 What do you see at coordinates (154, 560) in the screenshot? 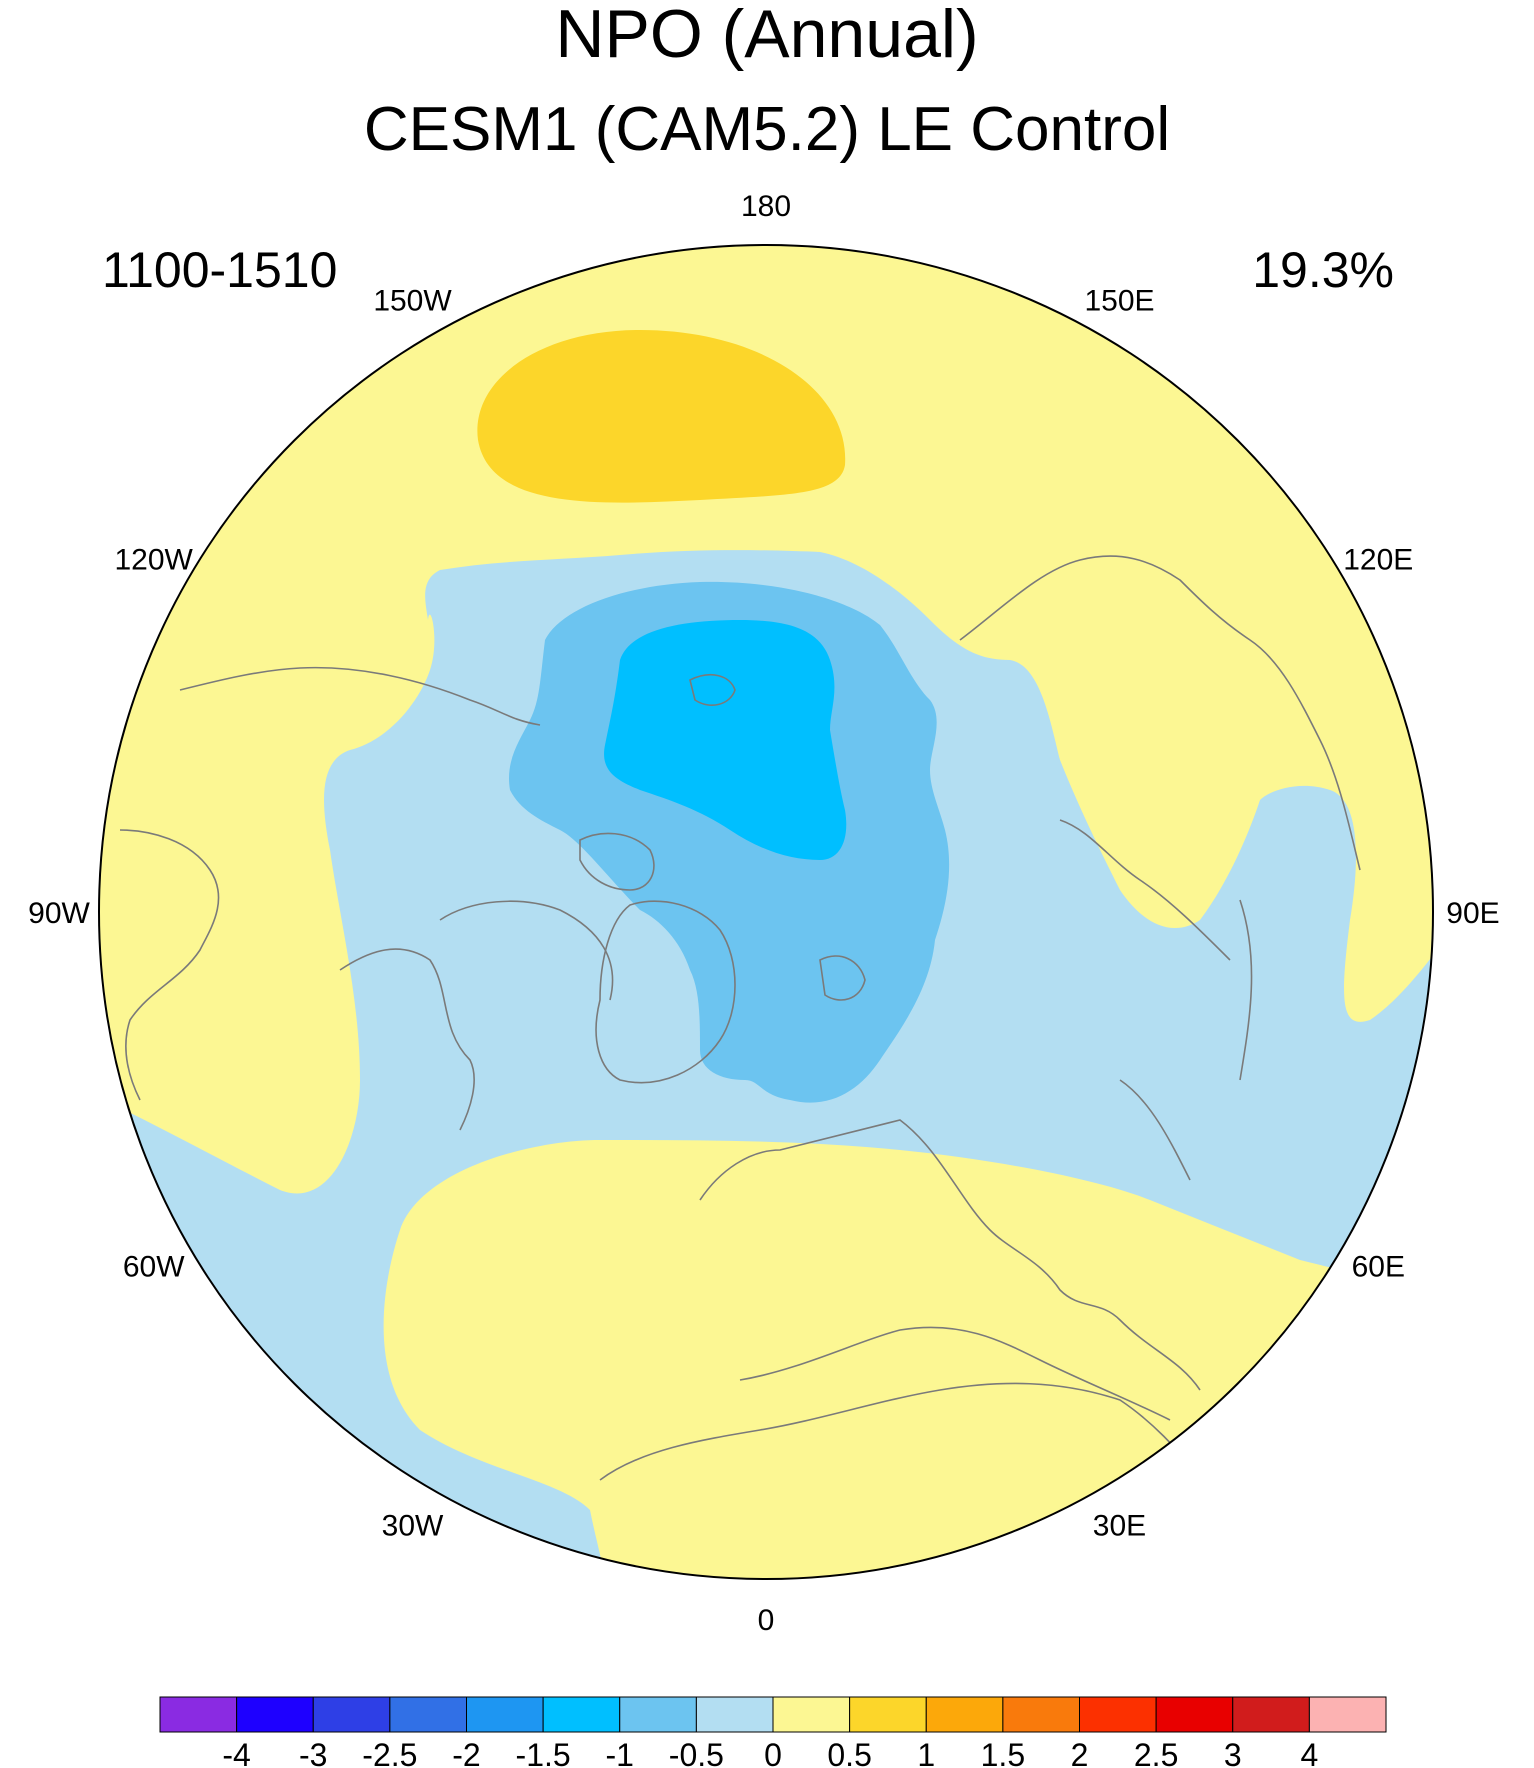
I see `longitude-label: 120W` at bounding box center [154, 560].